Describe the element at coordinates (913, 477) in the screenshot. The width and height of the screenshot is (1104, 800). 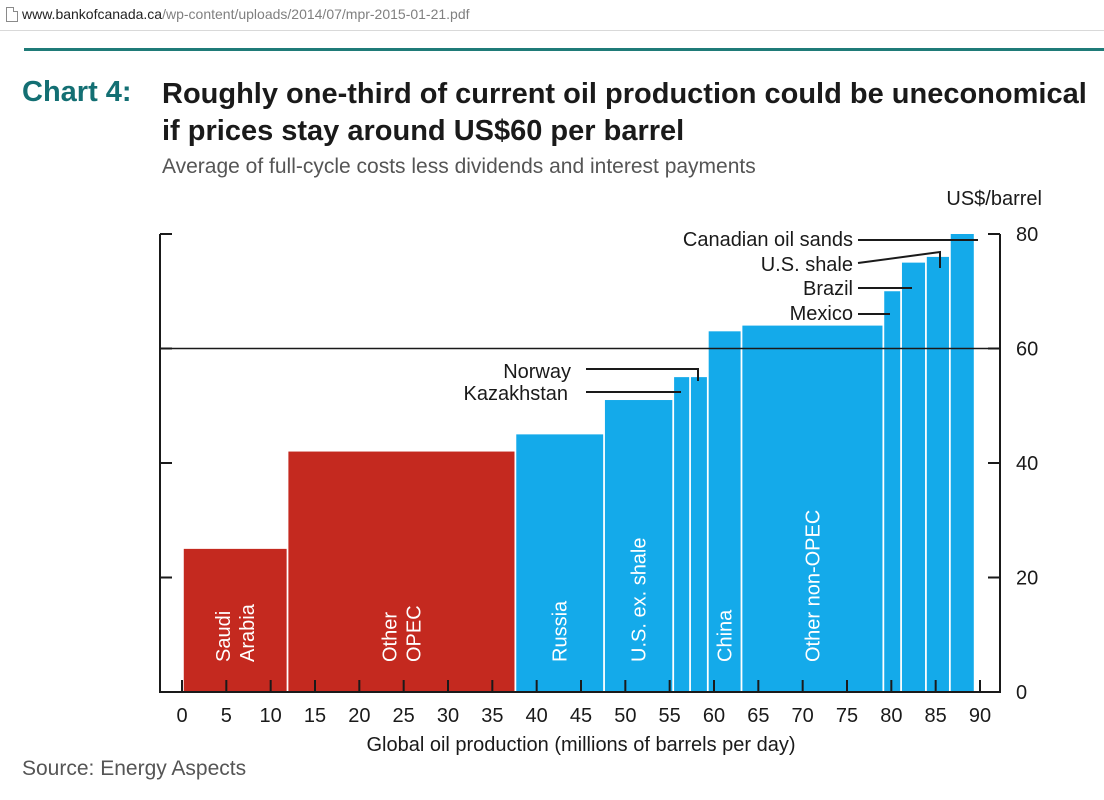
I see `bar-brazil` at that location.